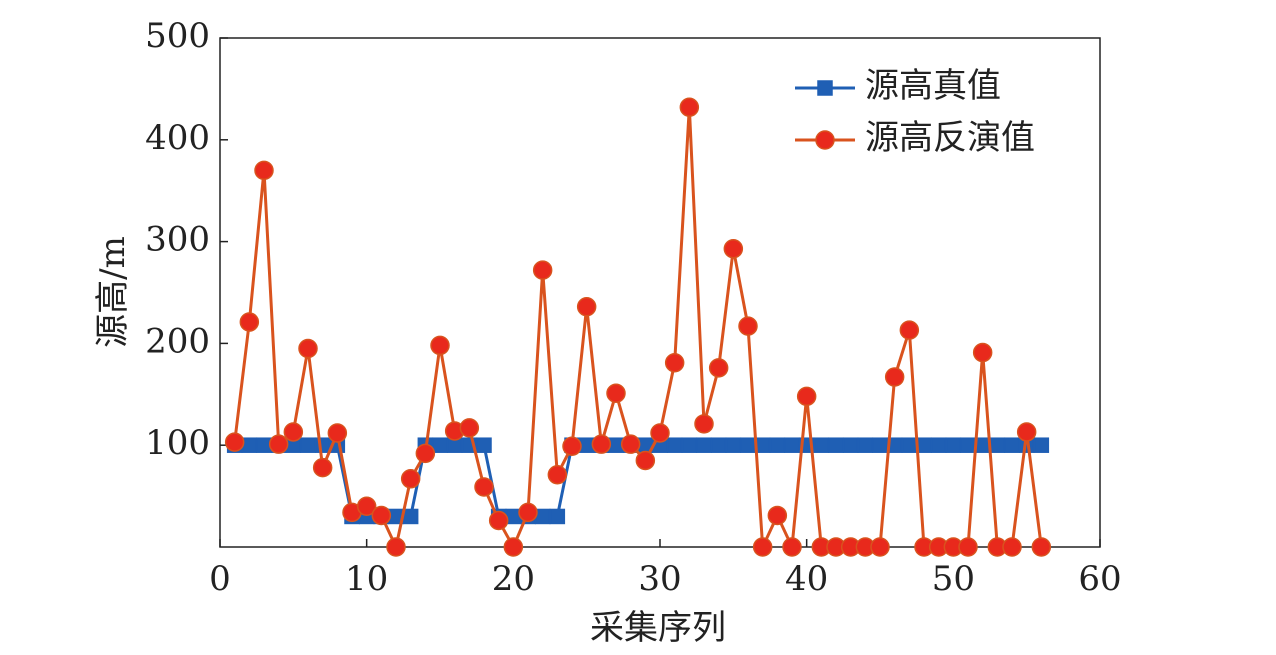 The image size is (1276, 655). Describe the element at coordinates (177, 240) in the screenshot. I see `y-tick-label: 300` at that location.